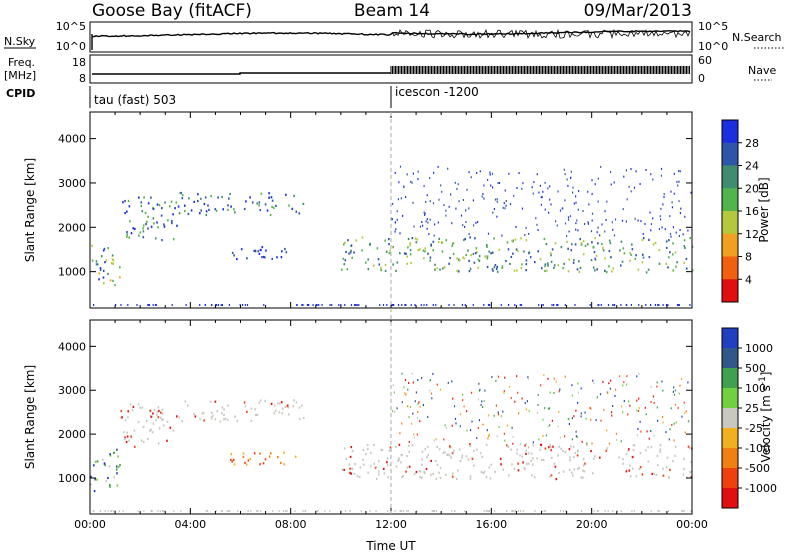  I want to click on time-tick-label: 20:00, so click(592, 524).